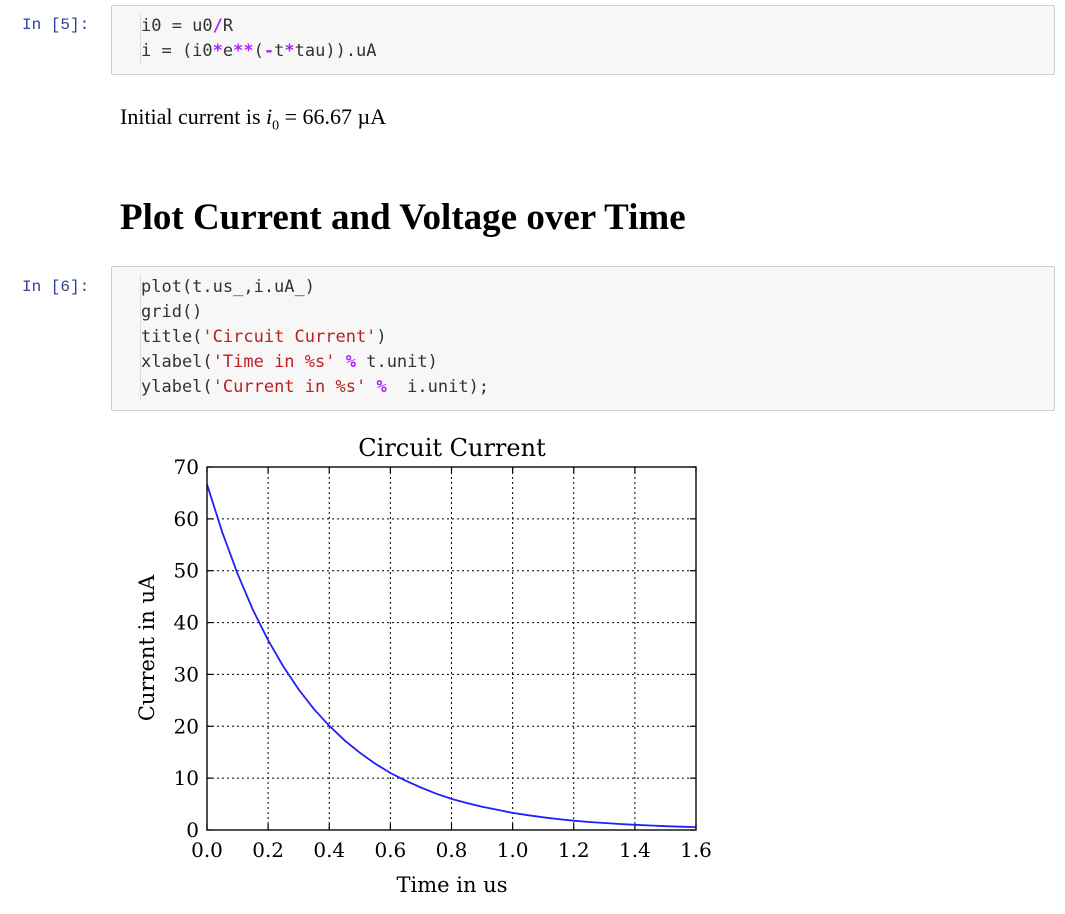  What do you see at coordinates (696, 850) in the screenshot?
I see `x-tick-label: 1.6` at bounding box center [696, 850].